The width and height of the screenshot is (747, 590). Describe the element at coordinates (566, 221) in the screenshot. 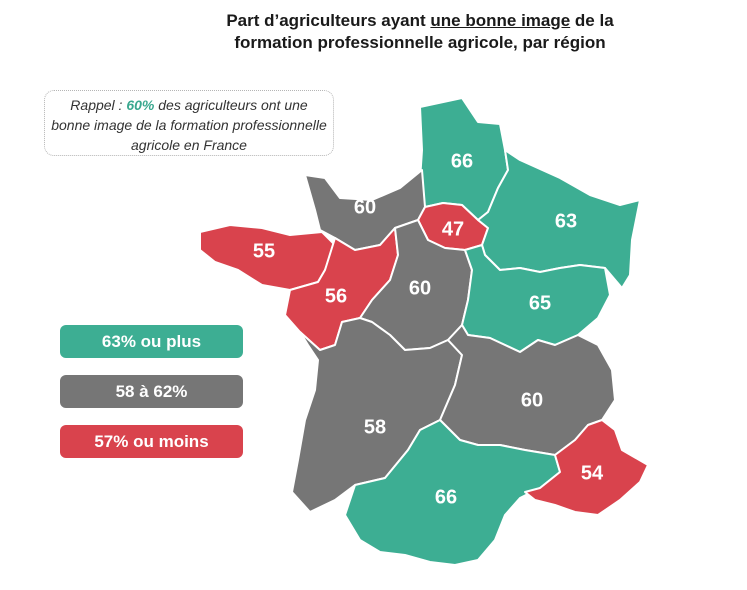

I see `label-grand-est: 63` at that location.